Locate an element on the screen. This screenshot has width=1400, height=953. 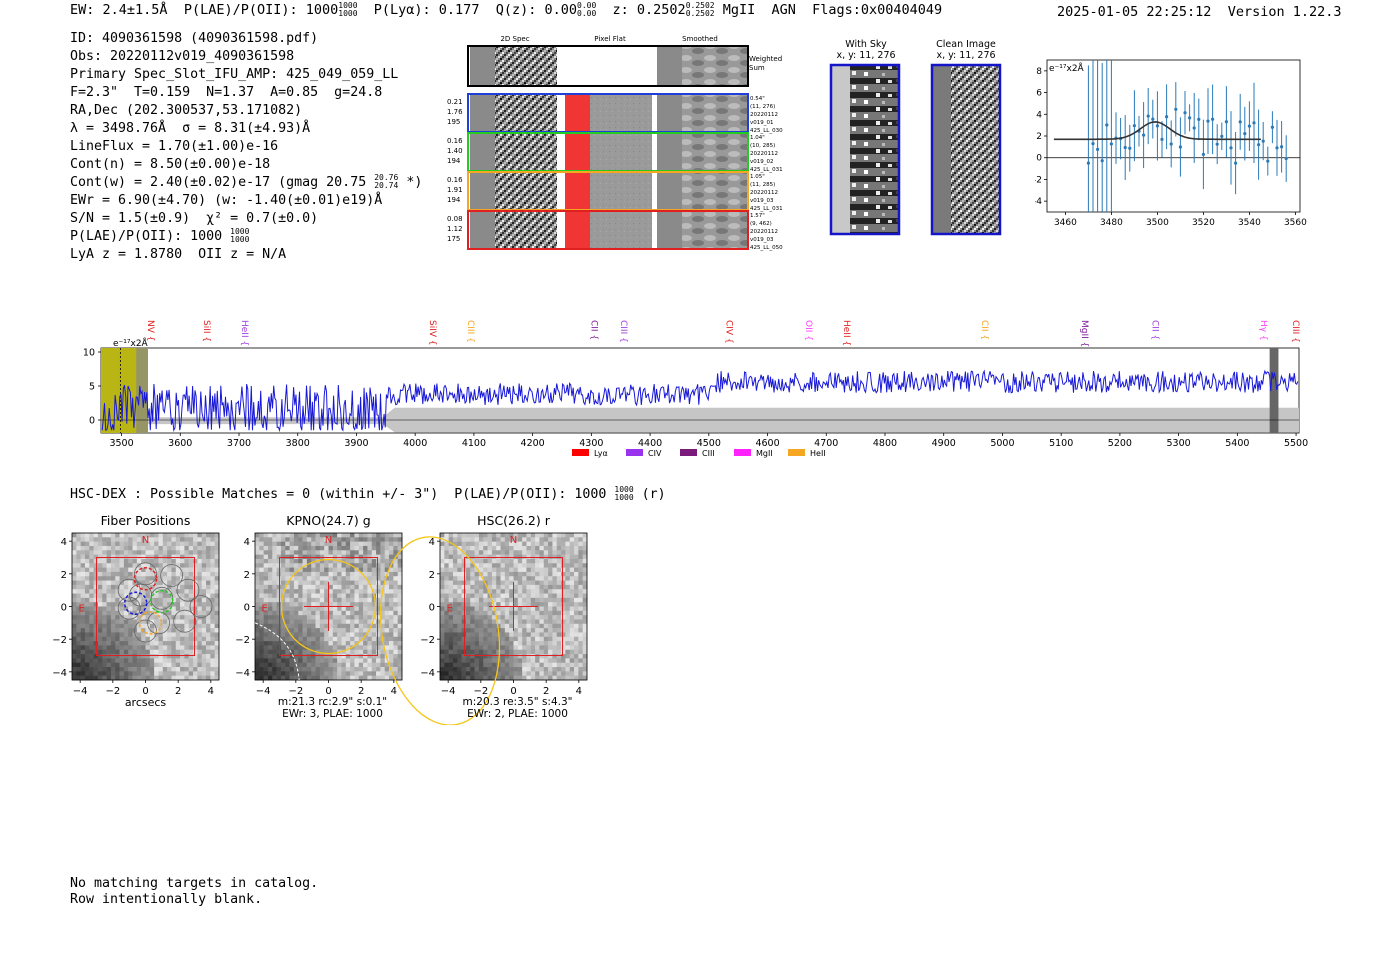
zoom-ytick-label: 4 is located at coordinates (1039, 115).